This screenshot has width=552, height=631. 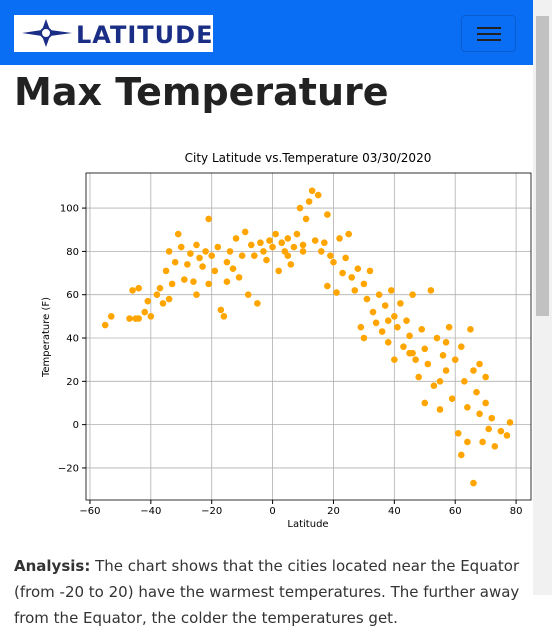 What do you see at coordinates (72, 382) in the screenshot?
I see `y-tick-label: 20` at bounding box center [72, 382].